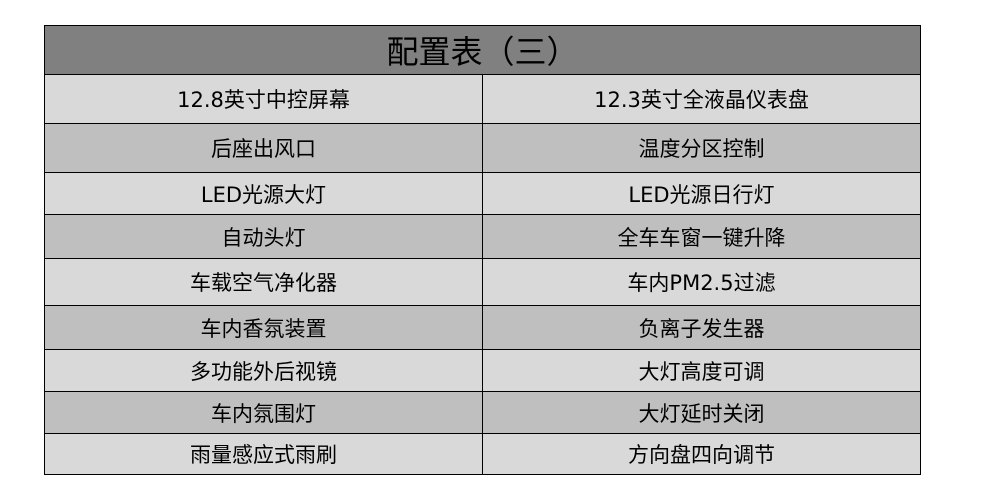 The image size is (985, 497). What do you see at coordinates (701, 327) in the screenshot?
I see `feature-cell-right: 负离子发生器` at bounding box center [701, 327].